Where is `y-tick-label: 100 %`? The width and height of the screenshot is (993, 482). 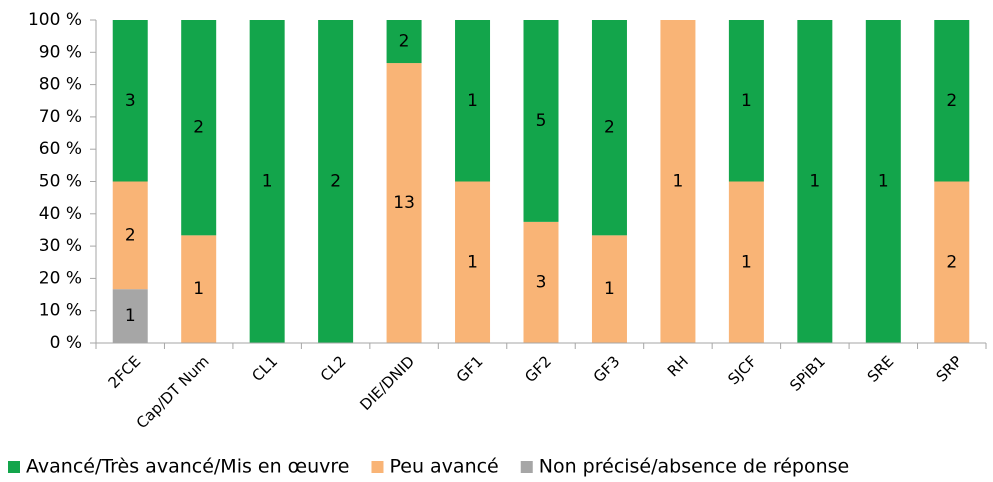 y-tick-label: 100 % is located at coordinates (55, 20).